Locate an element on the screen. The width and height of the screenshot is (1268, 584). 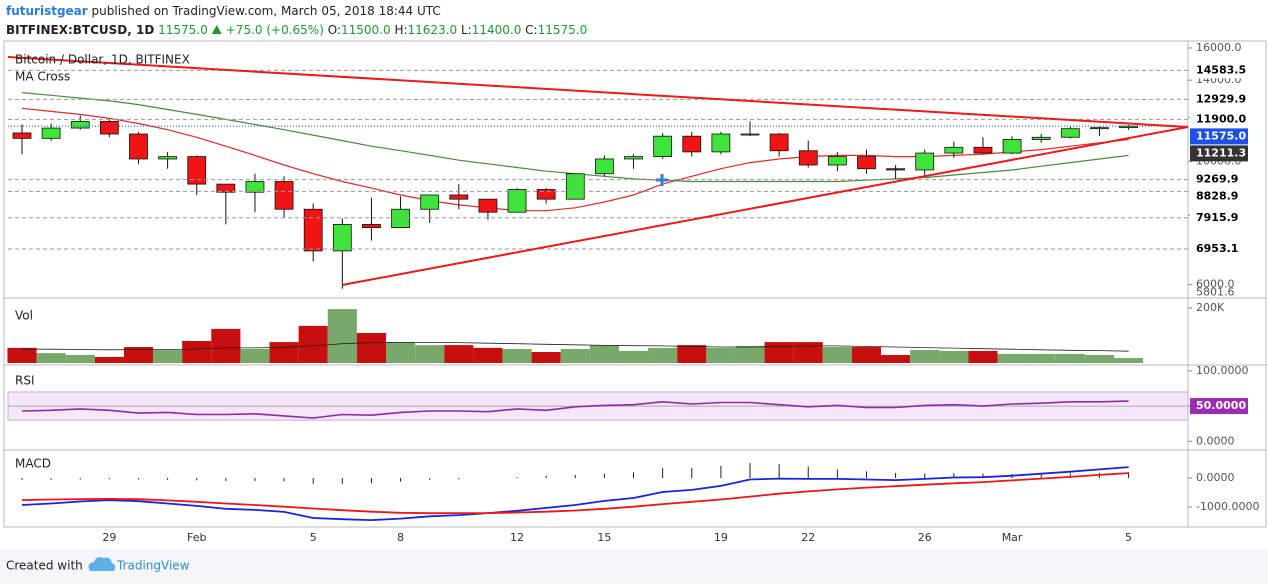
level-label: 9269.9 is located at coordinates (1217, 179).